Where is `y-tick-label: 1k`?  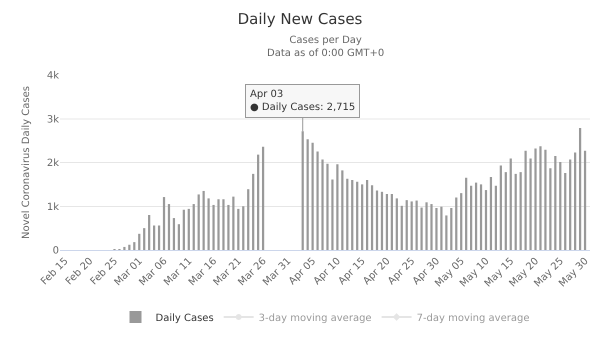 y-tick-label: 1k is located at coordinates (53, 207).